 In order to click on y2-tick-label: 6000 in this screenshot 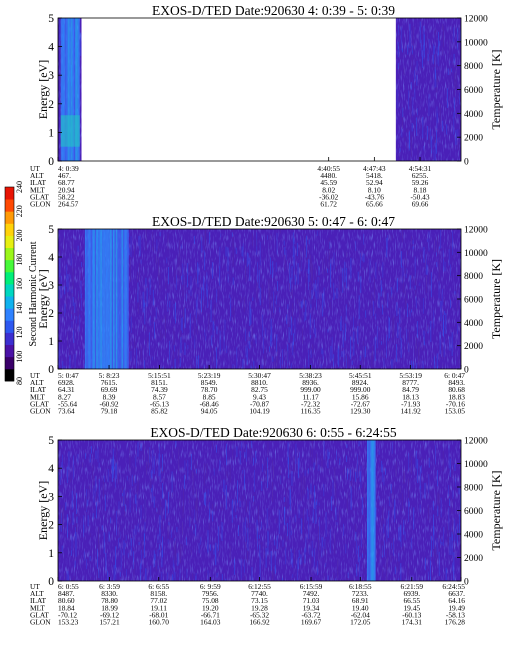, I will do `click(473, 301)`.